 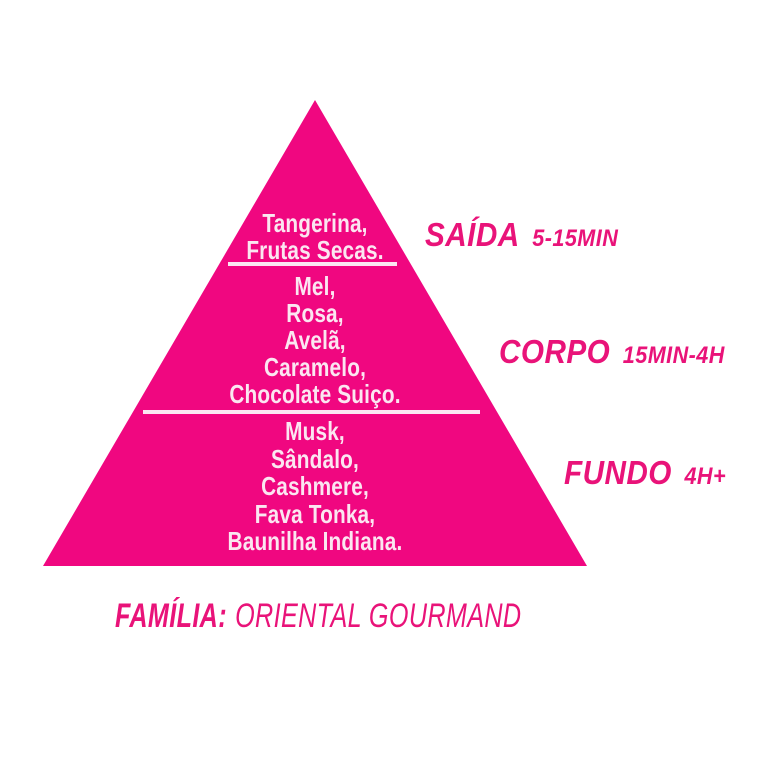 I want to click on note-line: Mel,, so click(x=315, y=286).